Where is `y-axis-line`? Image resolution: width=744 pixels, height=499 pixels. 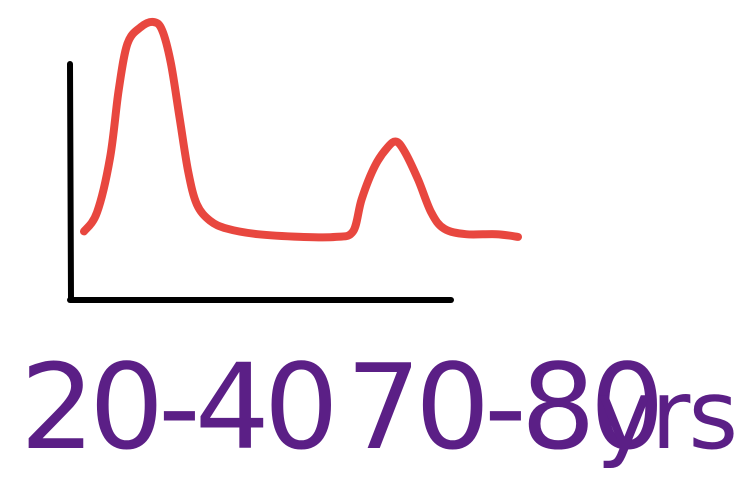 y-axis-line is located at coordinates (70, 182).